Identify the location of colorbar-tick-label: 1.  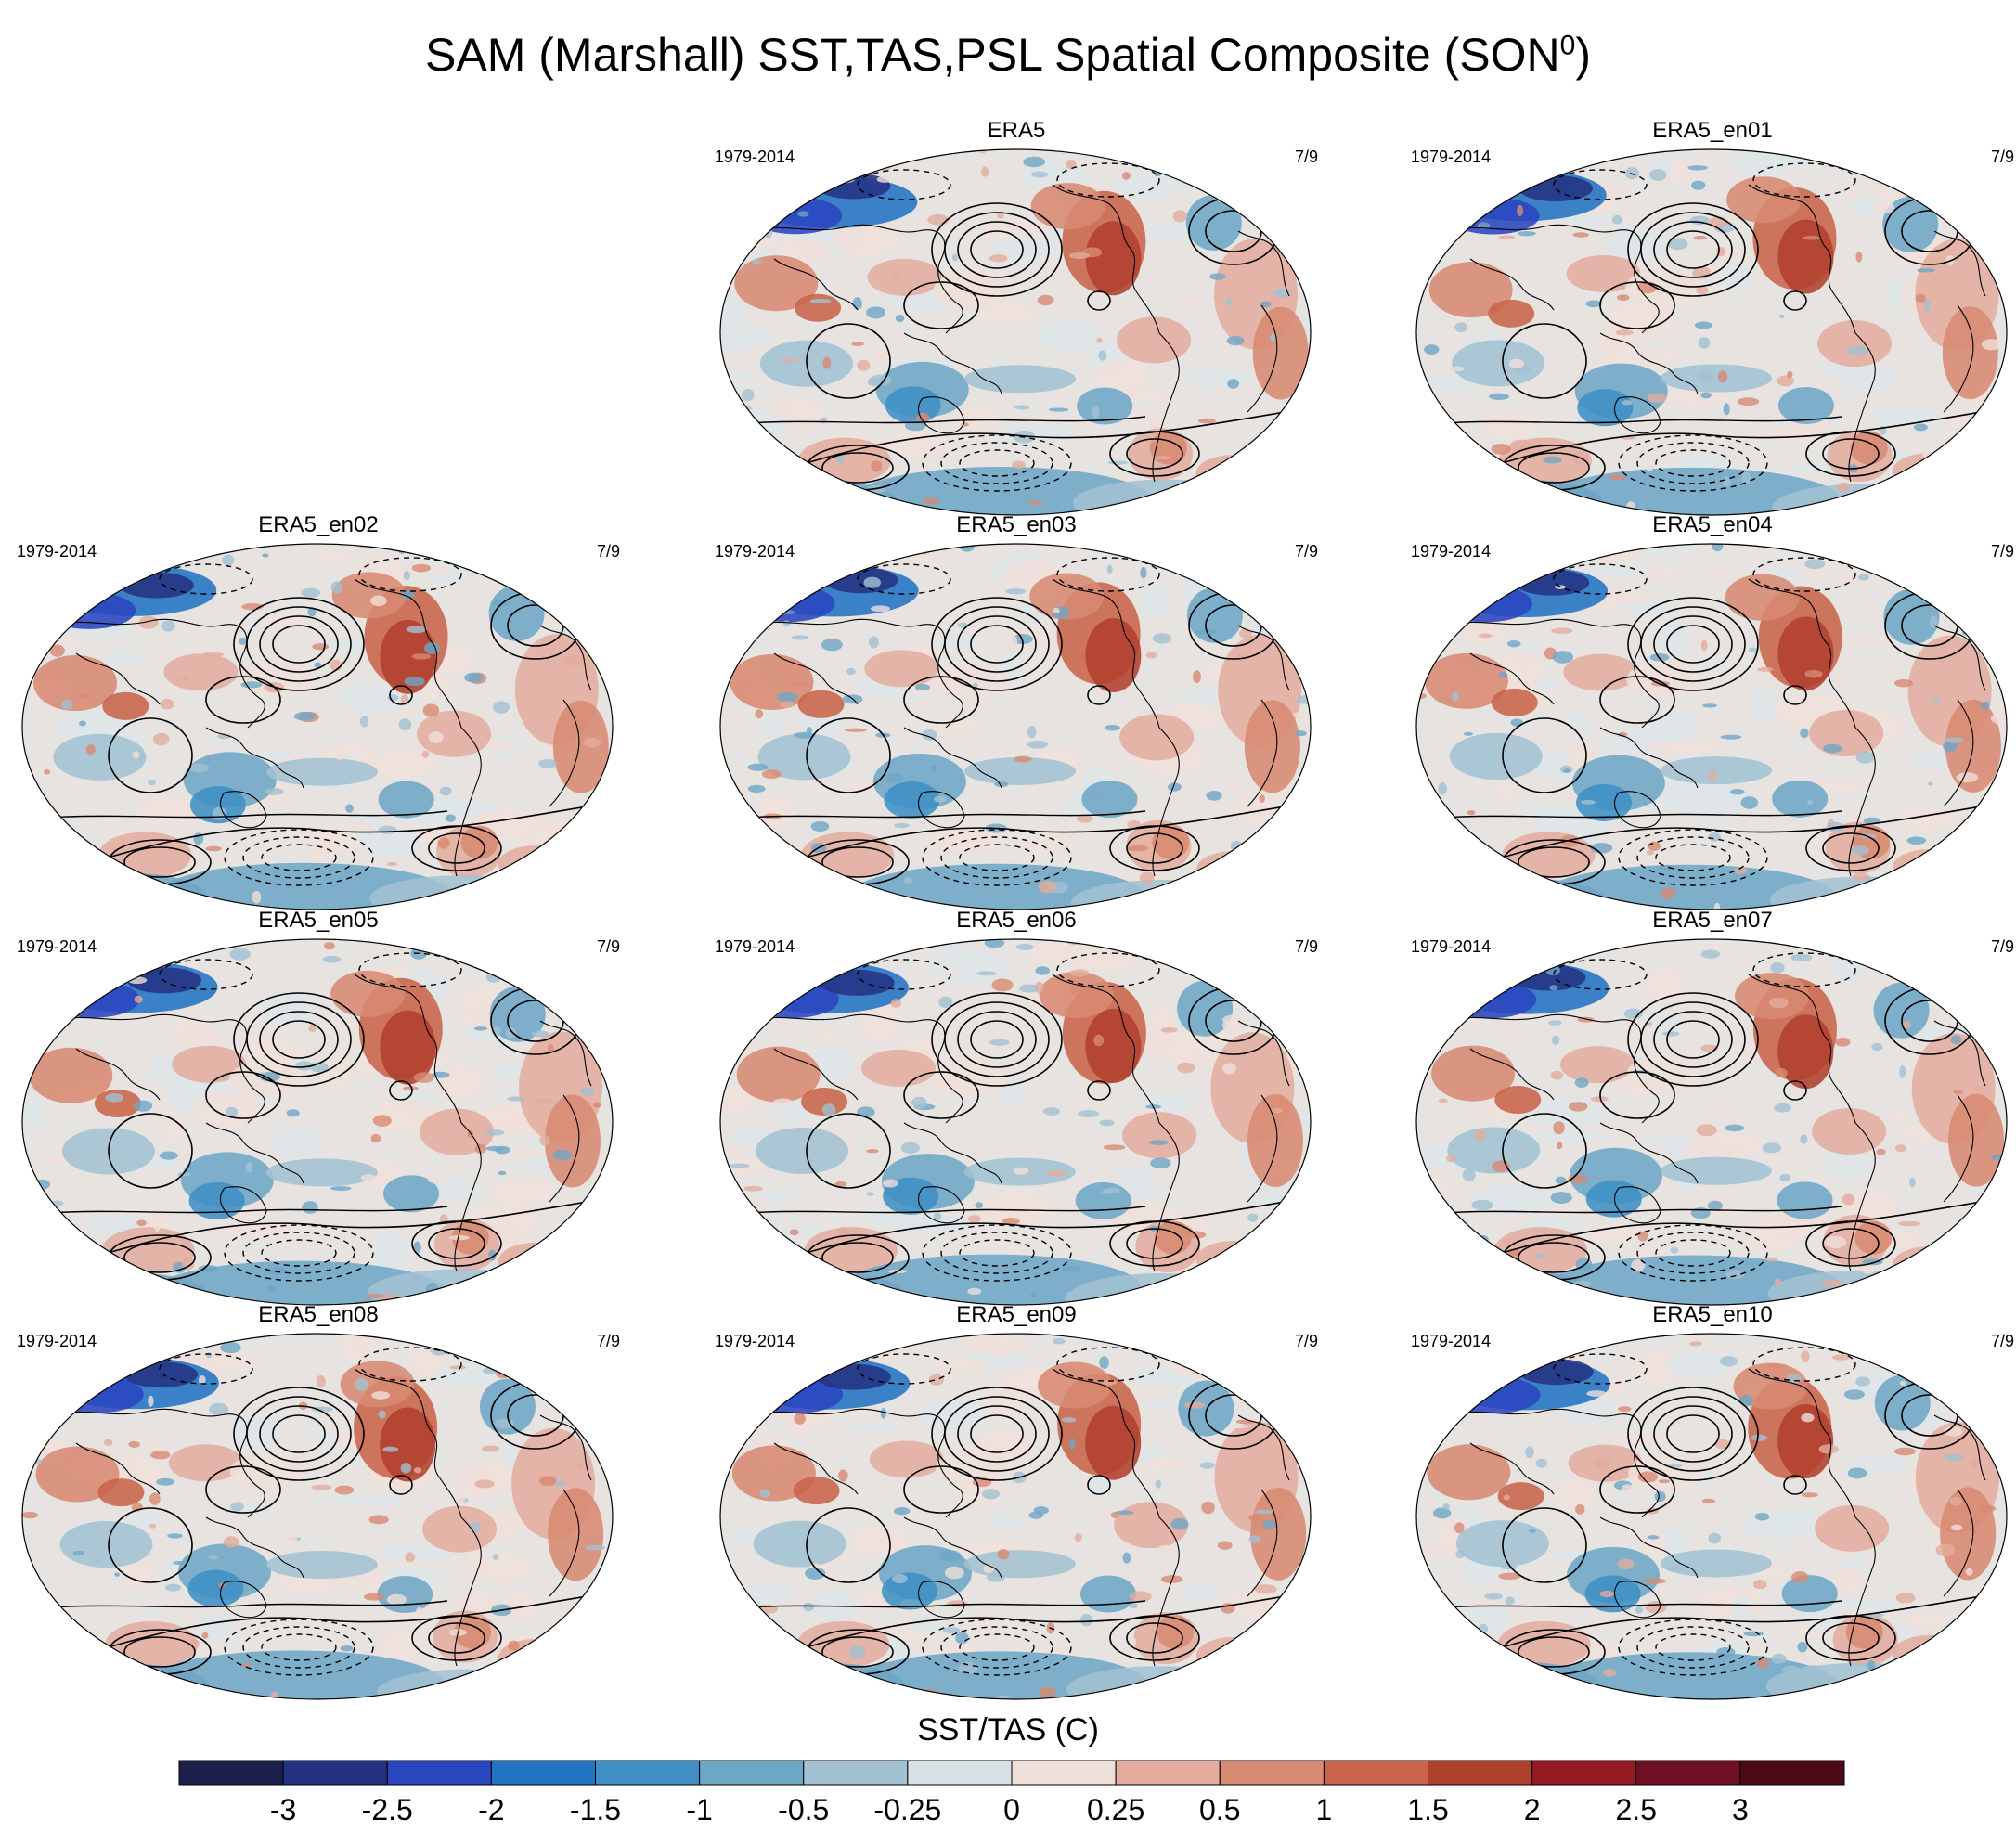
(1323, 1809).